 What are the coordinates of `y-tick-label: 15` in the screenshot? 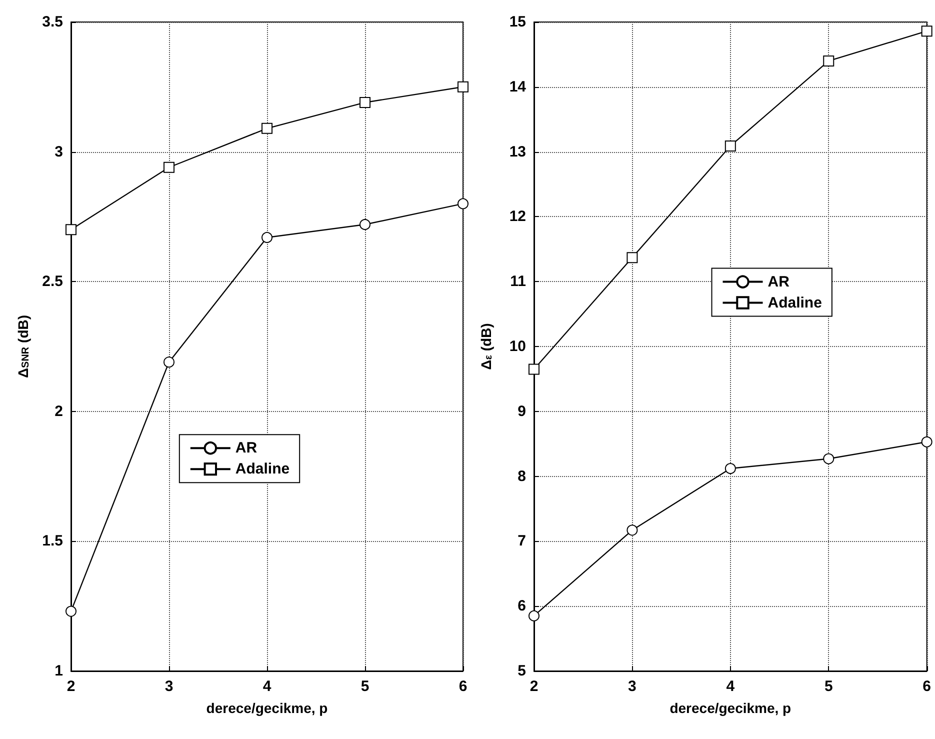 It's located at (517, 22).